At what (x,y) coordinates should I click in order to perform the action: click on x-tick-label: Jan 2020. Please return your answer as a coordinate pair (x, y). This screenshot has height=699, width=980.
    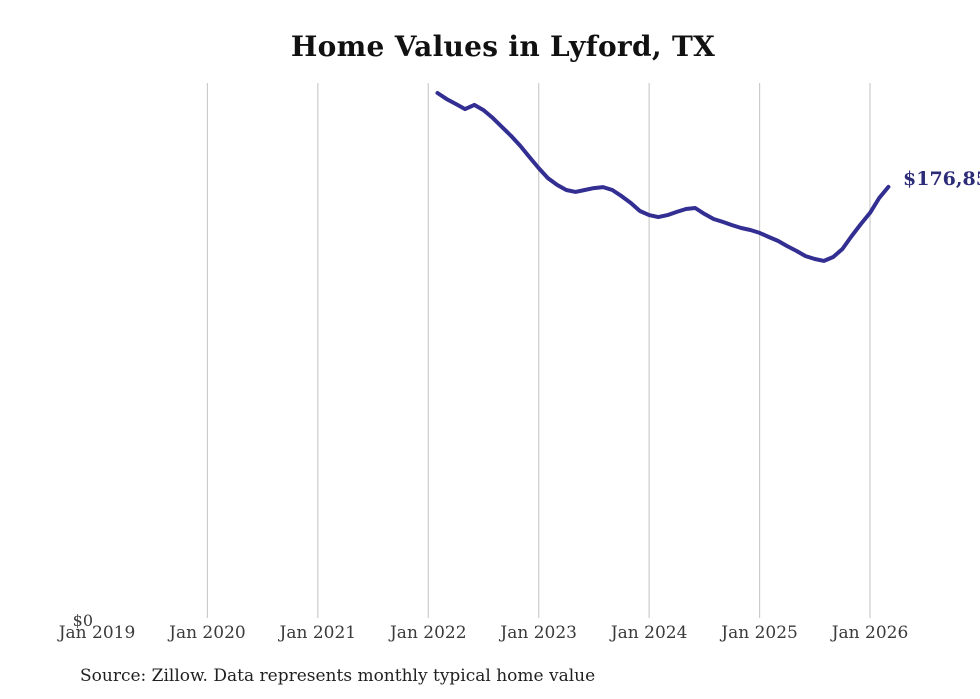
    Looking at the image, I should click on (207, 633).